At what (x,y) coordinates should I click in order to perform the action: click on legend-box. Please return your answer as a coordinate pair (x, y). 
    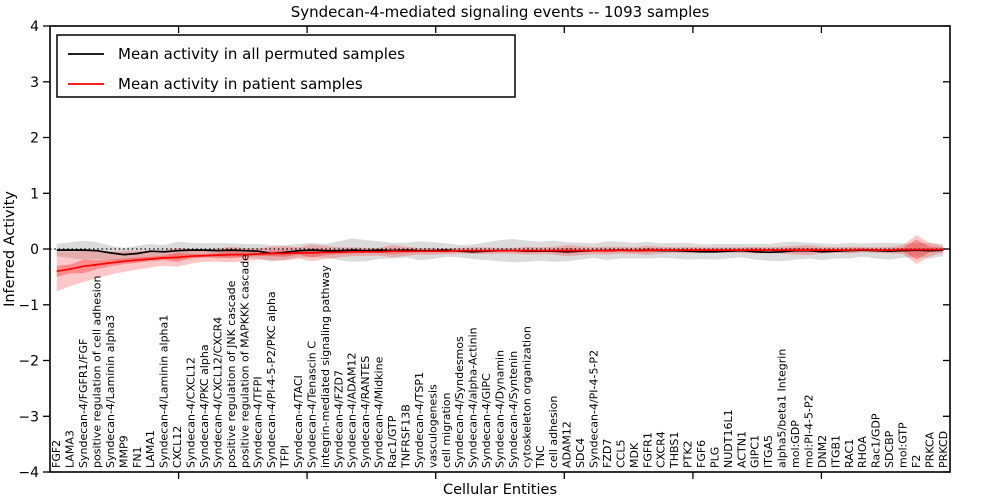
    Looking at the image, I should click on (286, 66).